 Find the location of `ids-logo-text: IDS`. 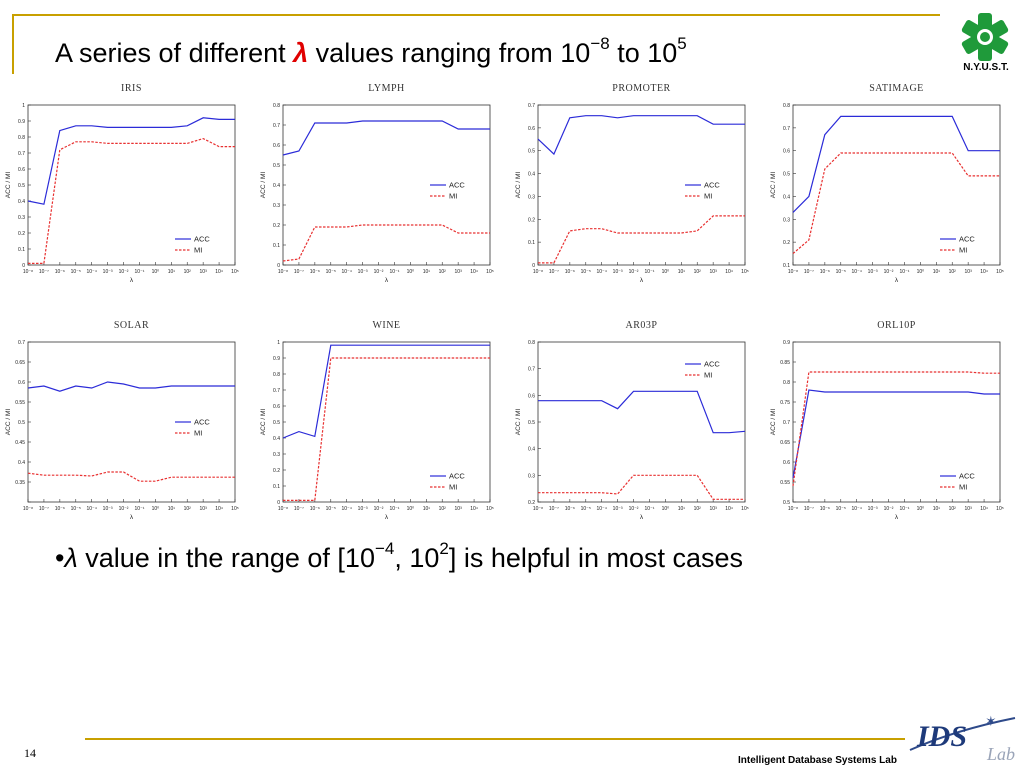

ids-logo-text: IDS is located at coordinates (941, 736).